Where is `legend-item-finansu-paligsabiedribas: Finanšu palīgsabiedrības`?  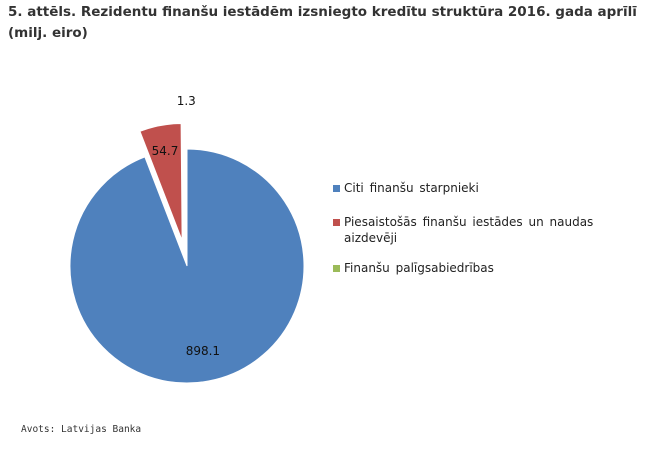 legend-item-finansu-paligsabiedribas: Finanšu palīgsabiedrības is located at coordinates (468, 268).